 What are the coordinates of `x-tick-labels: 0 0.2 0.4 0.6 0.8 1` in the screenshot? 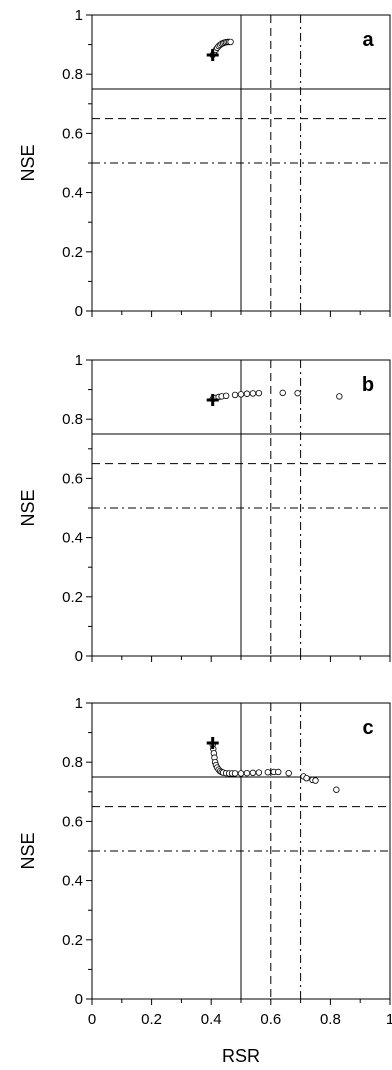 It's located at (240, 1019).